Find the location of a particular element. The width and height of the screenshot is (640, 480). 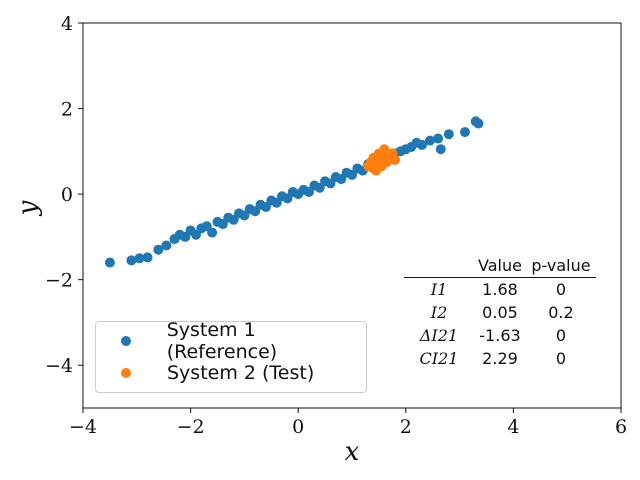

stats-row-value: -1.63 is located at coordinates (500, 335).